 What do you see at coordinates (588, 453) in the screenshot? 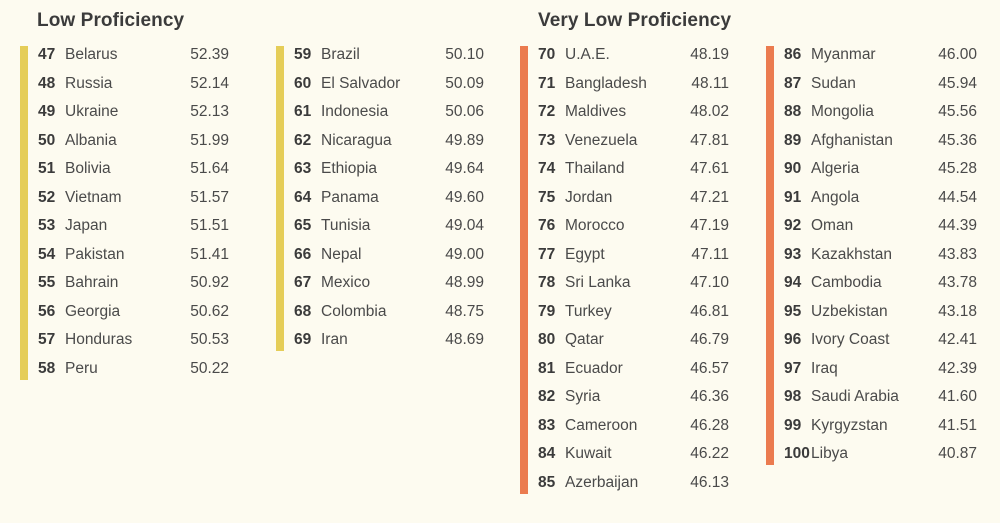
I see `country-name: Kuwait` at bounding box center [588, 453].